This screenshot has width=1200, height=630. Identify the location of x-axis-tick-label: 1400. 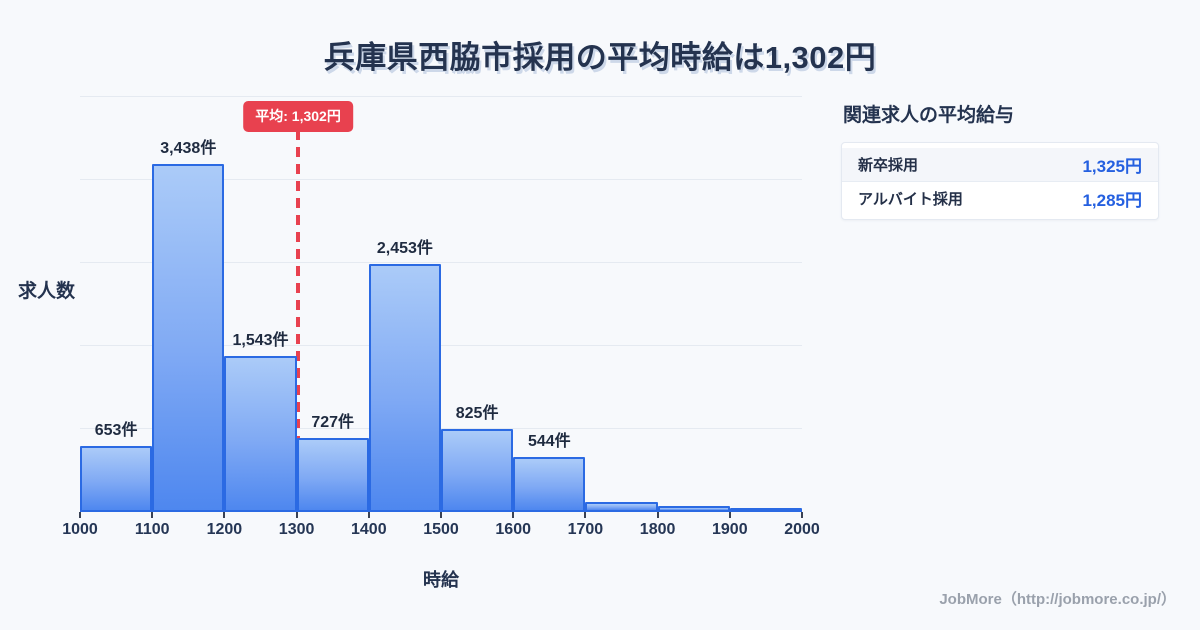
(369, 529).